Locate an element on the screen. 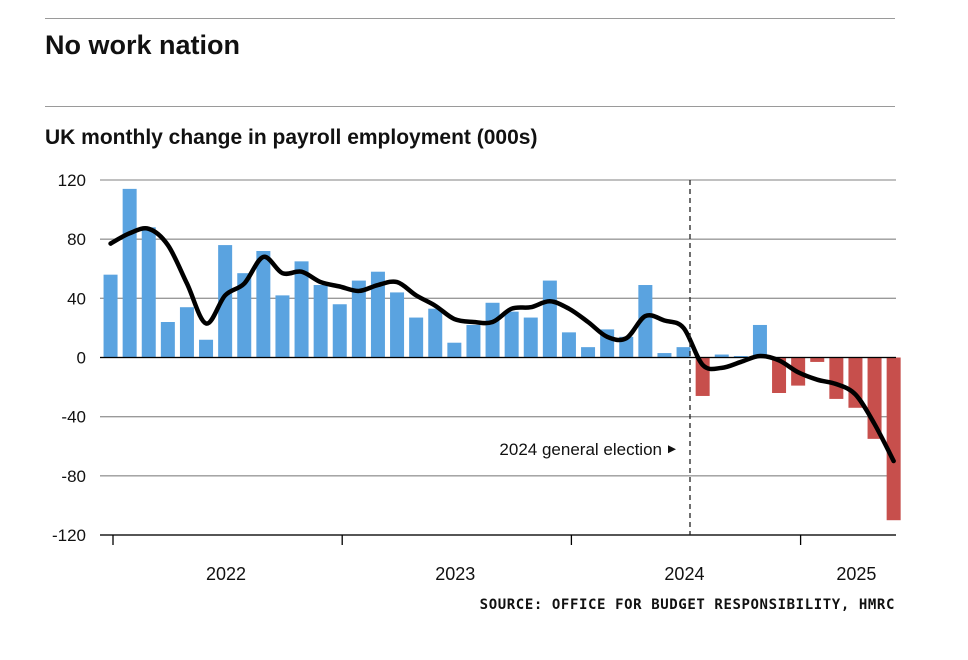  x-tick-label: 2022 is located at coordinates (226, 574).